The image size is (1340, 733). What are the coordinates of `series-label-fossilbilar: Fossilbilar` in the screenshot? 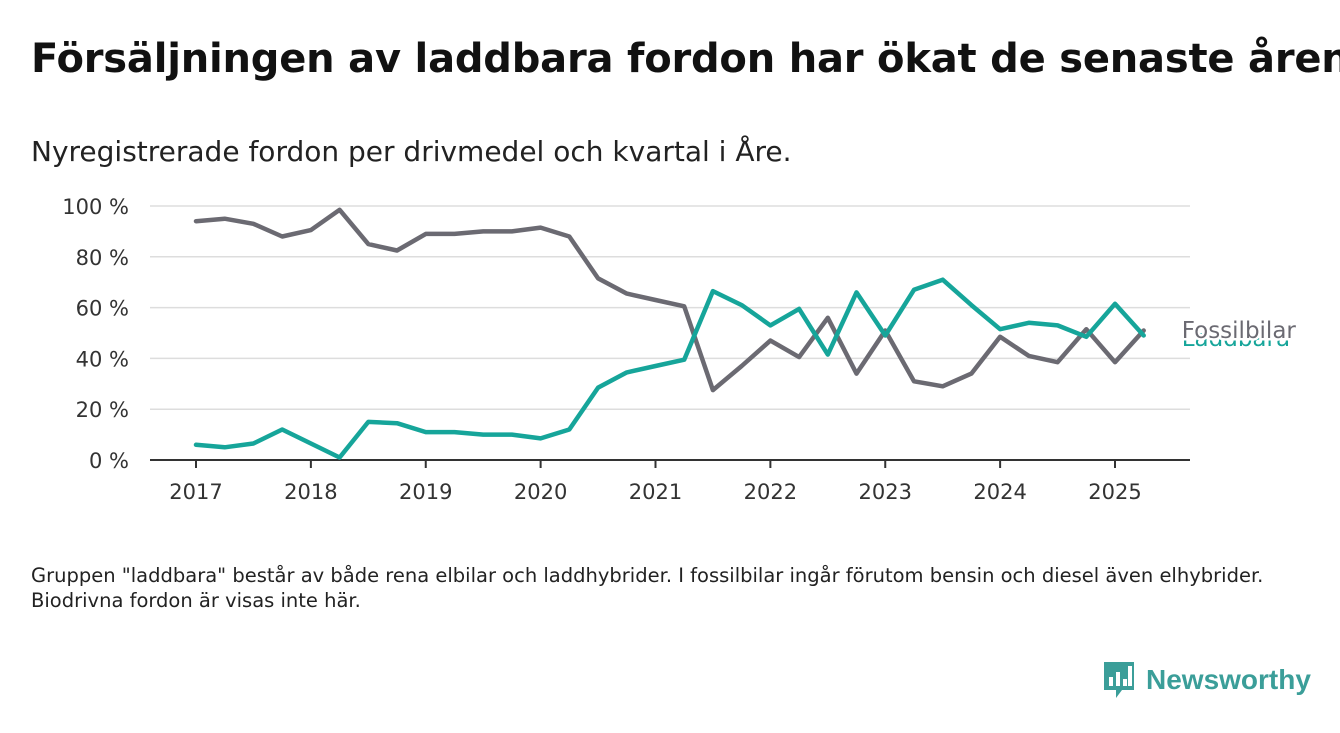 It's located at (1239, 331).